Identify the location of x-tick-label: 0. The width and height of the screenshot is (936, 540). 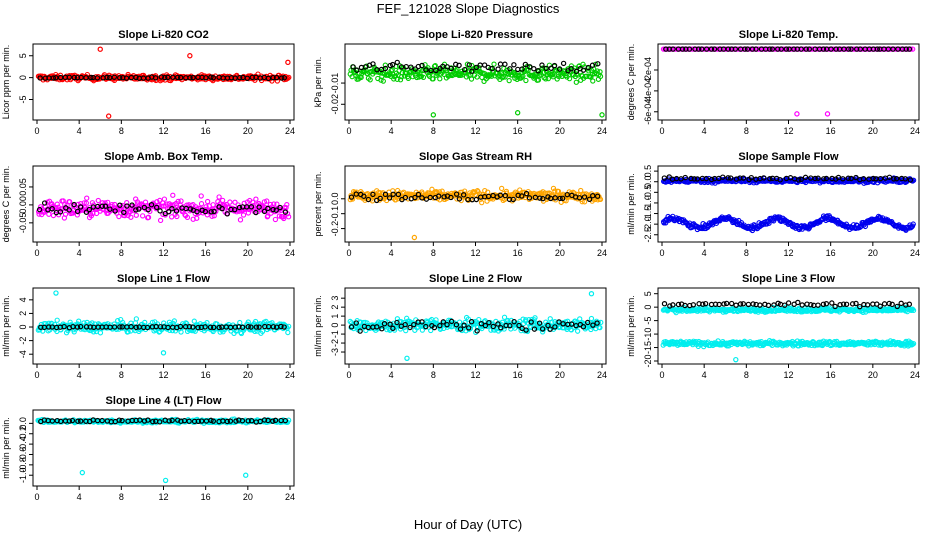
(661, 375).